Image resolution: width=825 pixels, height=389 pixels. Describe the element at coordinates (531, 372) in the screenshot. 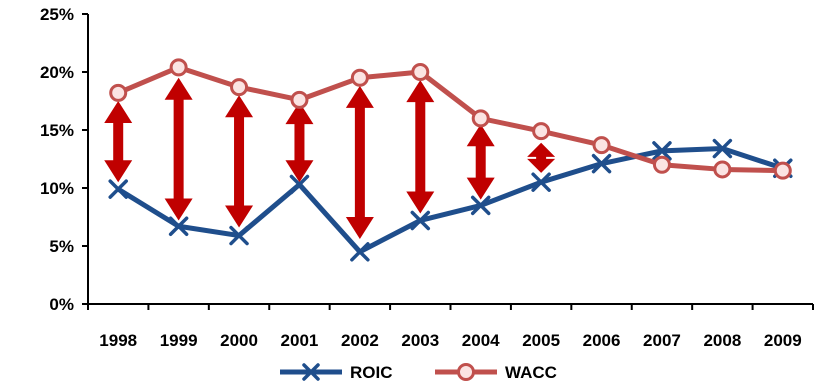

I see `legend-label: WACC` at that location.